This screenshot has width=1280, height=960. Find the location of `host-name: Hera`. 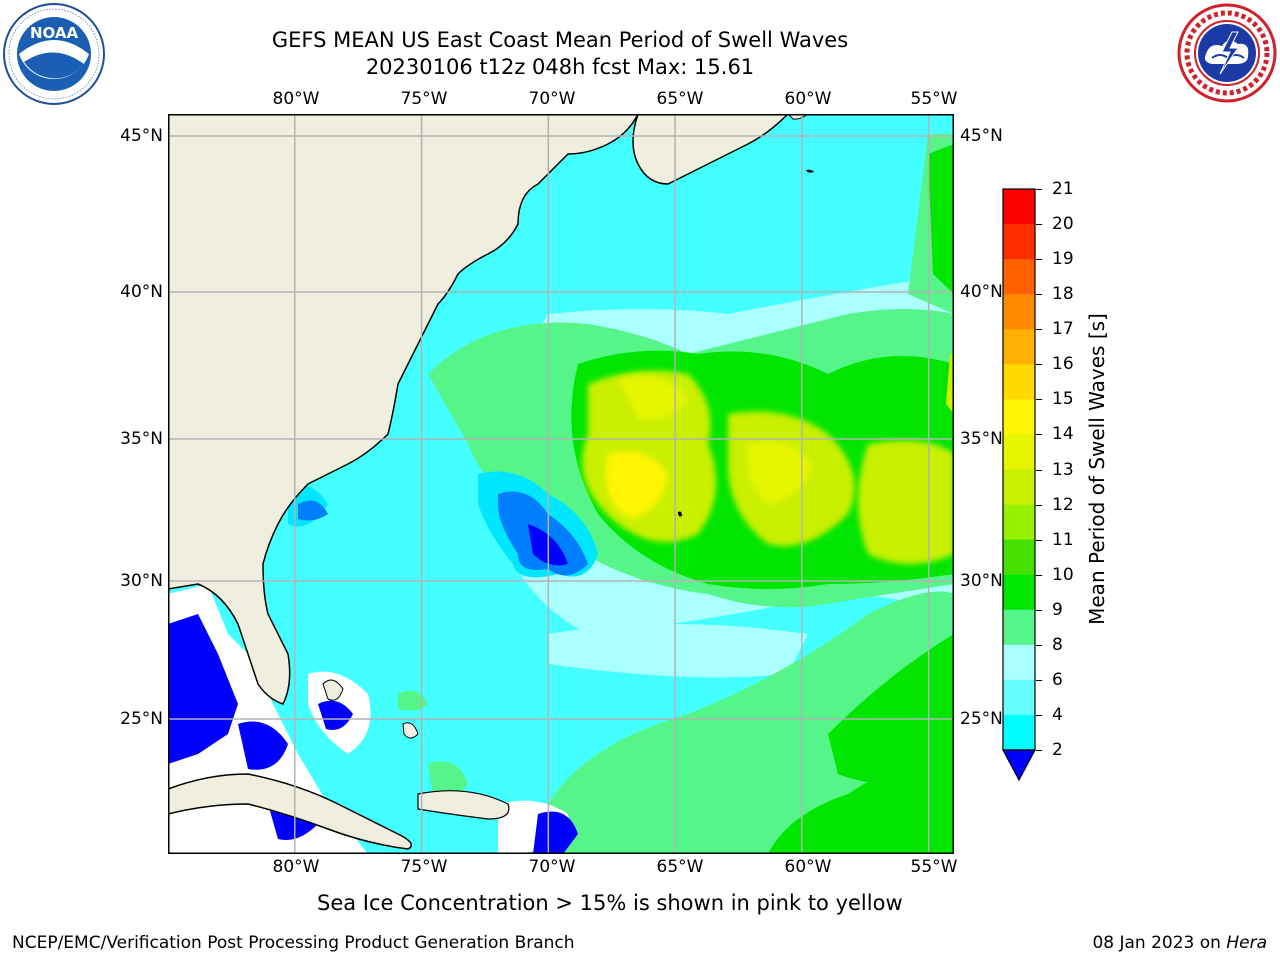

host-name: Hera is located at coordinates (1246, 943).